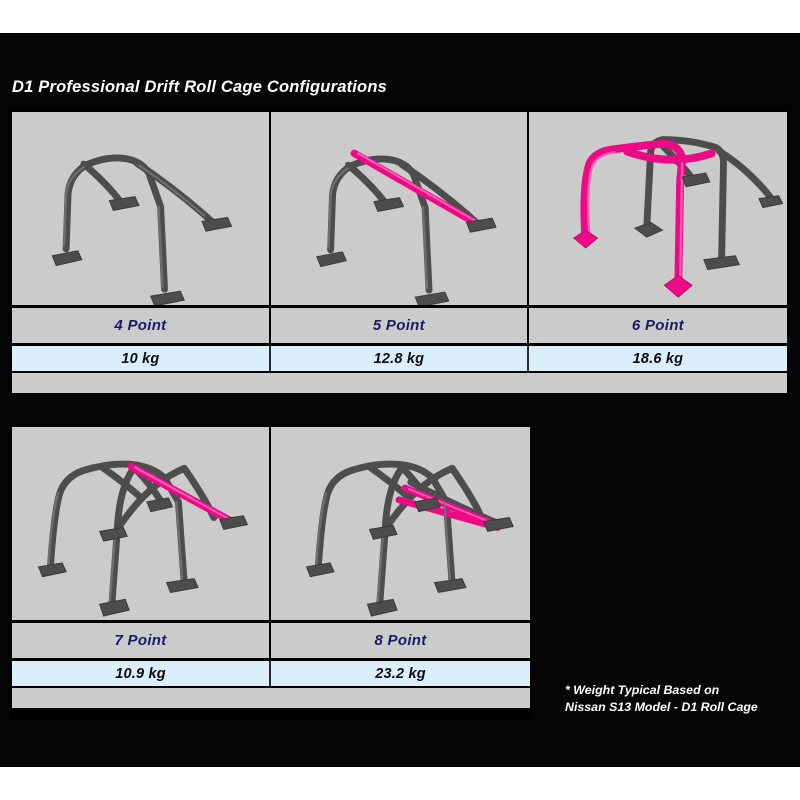 This screenshot has width=800, height=800. I want to click on footnote-line-2: Nissan S13 Model - D1 Roll Cage, so click(661, 707).